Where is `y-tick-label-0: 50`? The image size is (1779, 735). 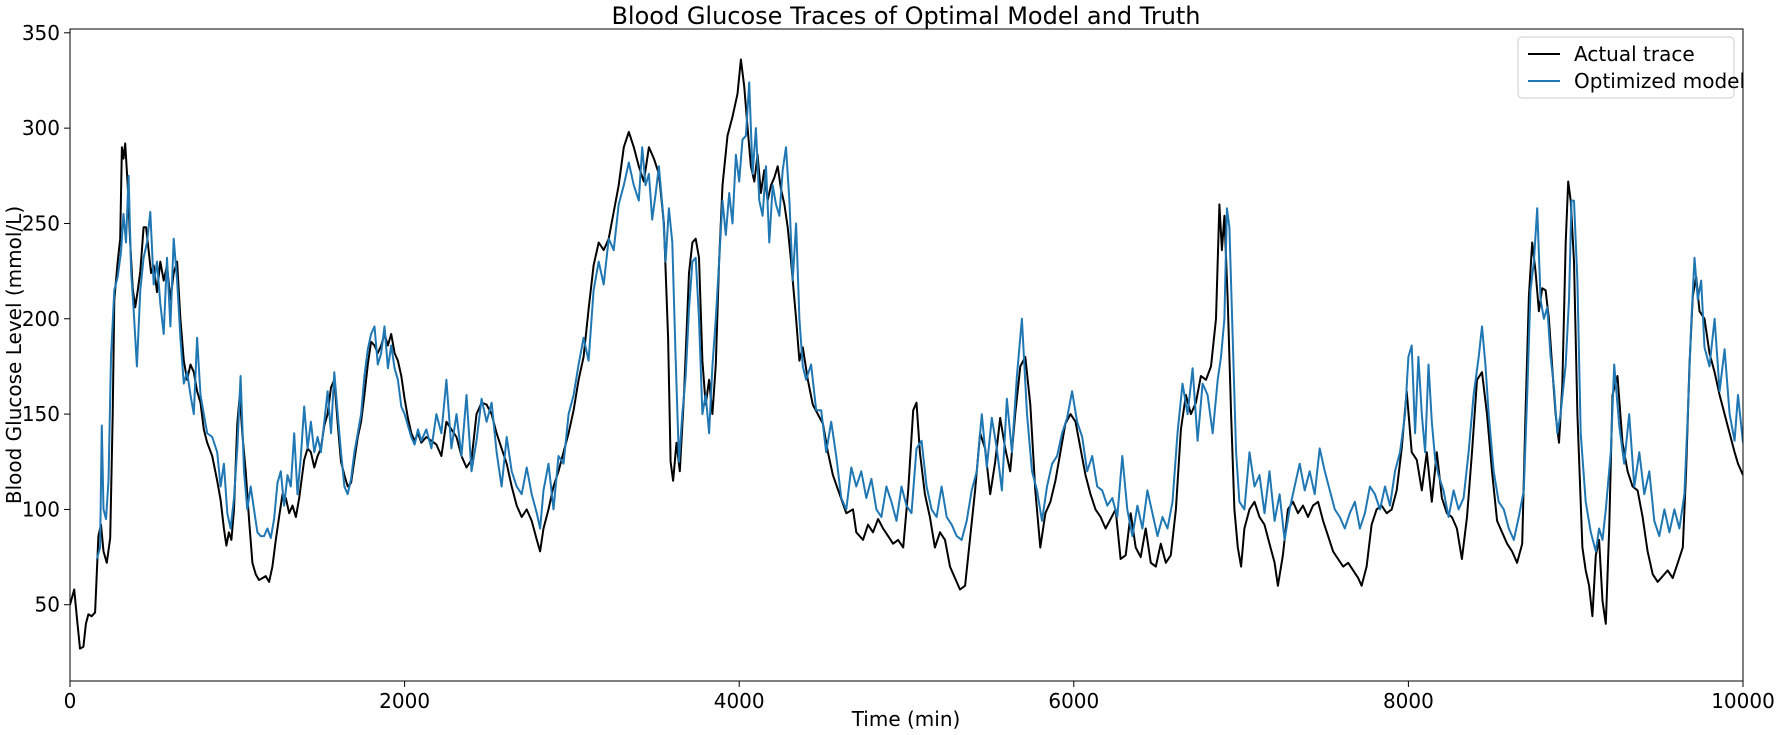
y-tick-label-0: 50 is located at coordinates (47, 605).